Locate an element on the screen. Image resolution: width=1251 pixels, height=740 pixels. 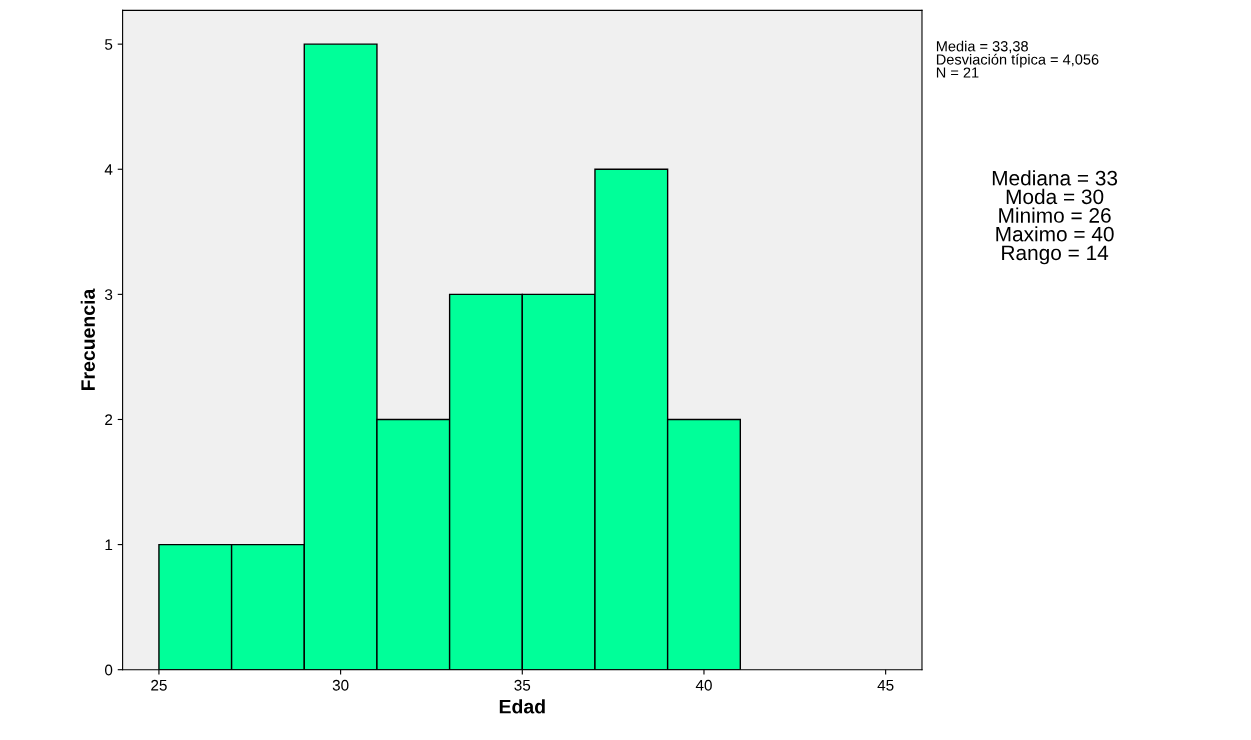
x-tick-label: 40 is located at coordinates (703, 685).